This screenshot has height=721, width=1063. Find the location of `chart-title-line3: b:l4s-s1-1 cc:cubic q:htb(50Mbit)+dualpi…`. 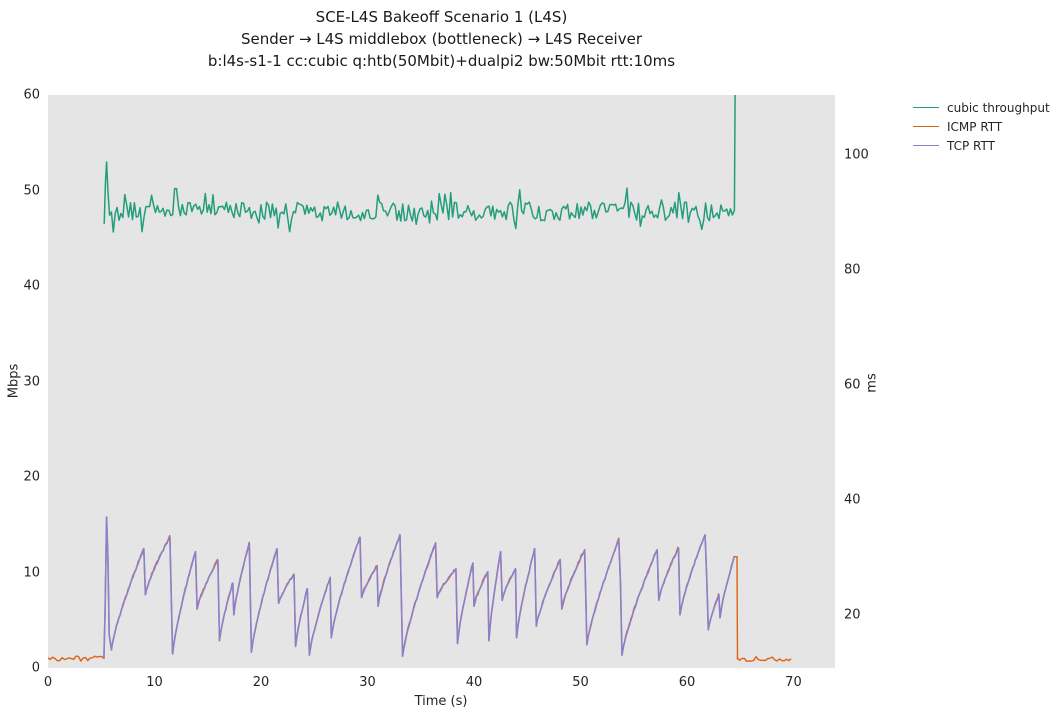

chart-title-line3: b:l4s-s1-1 cc:cubic q:htb(50Mbit)+dualpi… is located at coordinates (441, 61).